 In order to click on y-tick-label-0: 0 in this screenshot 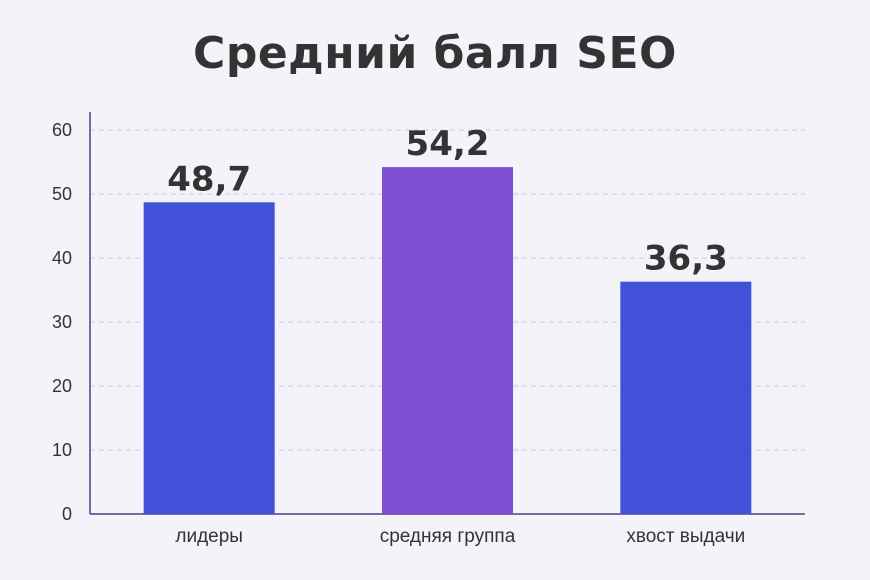, I will do `click(67, 514)`.